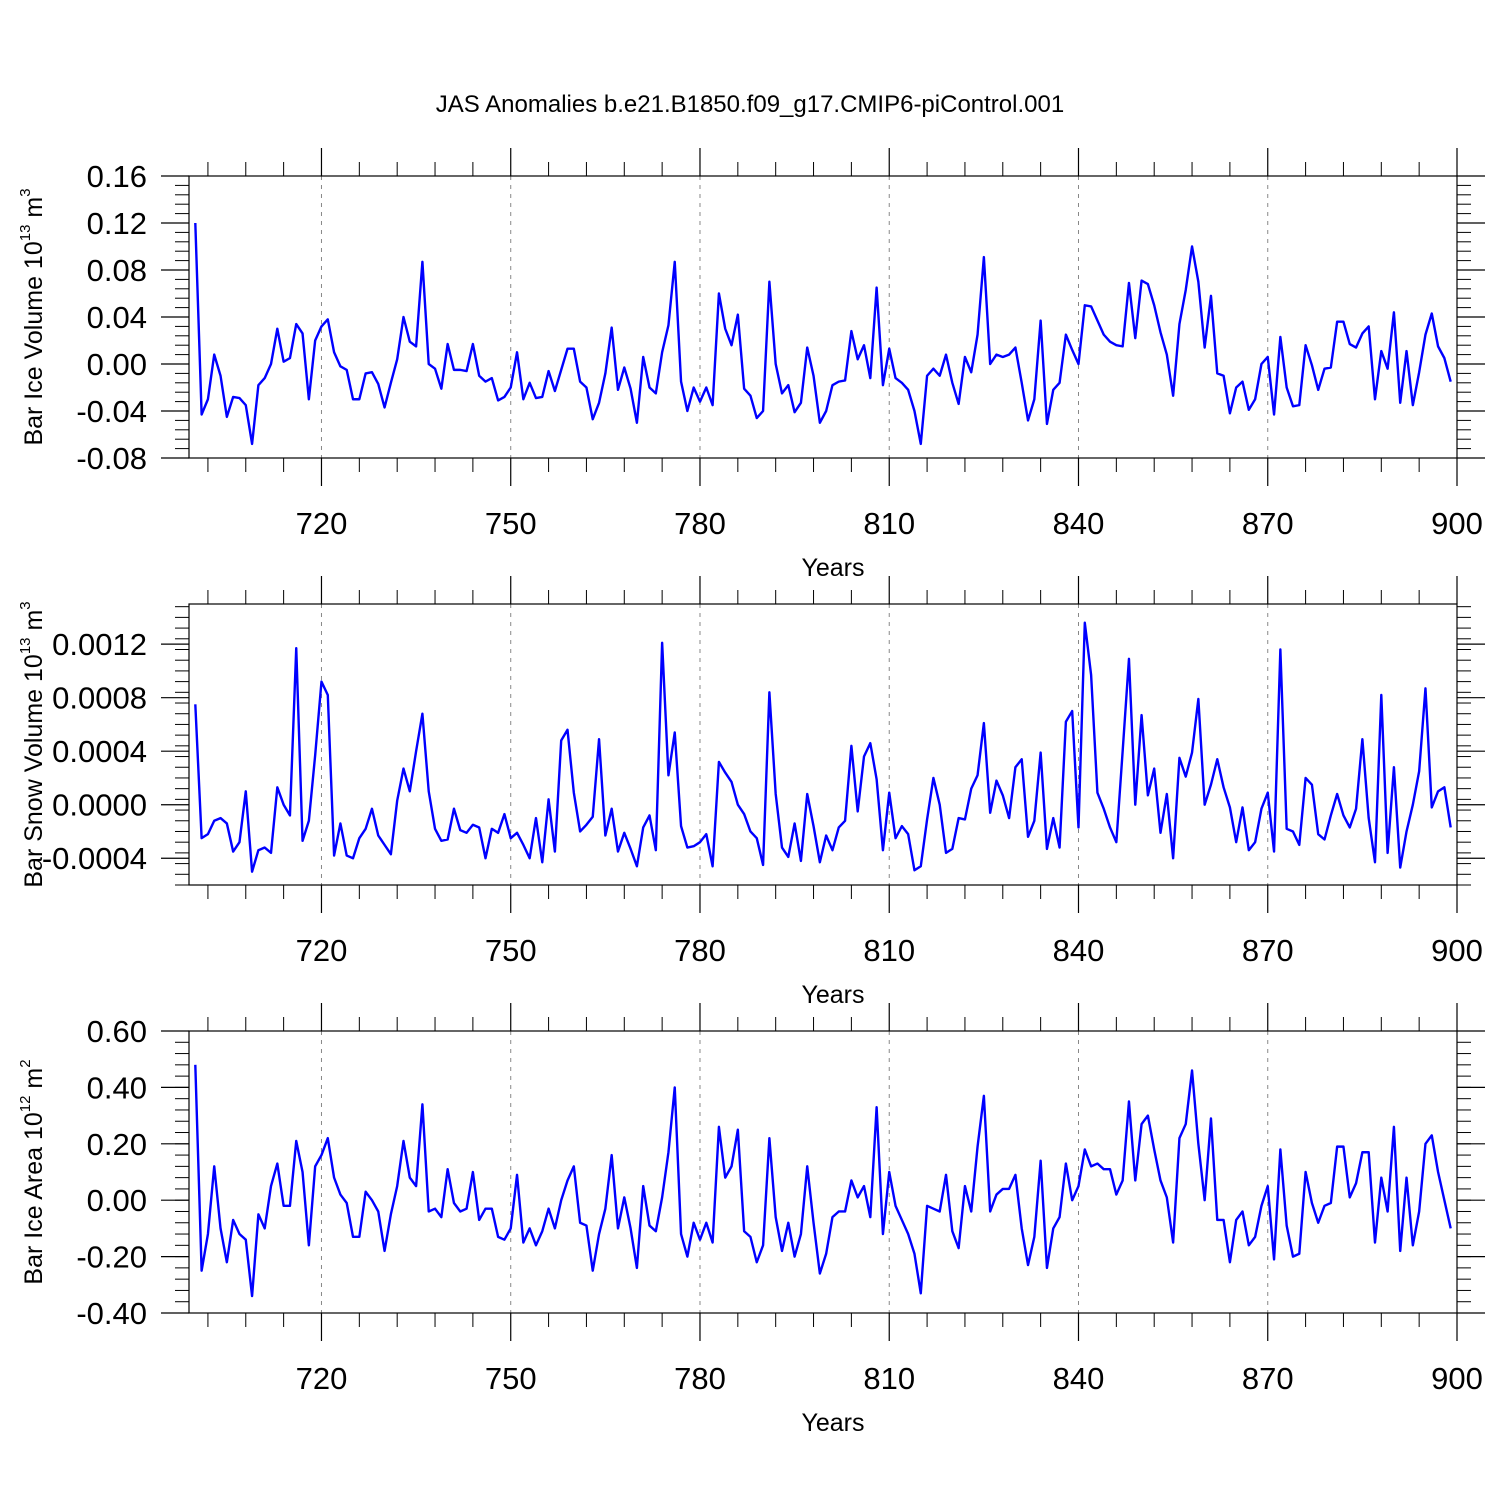  I want to click on y-axis-title-text: Bar Ice Area 10, so click(34, 1198).